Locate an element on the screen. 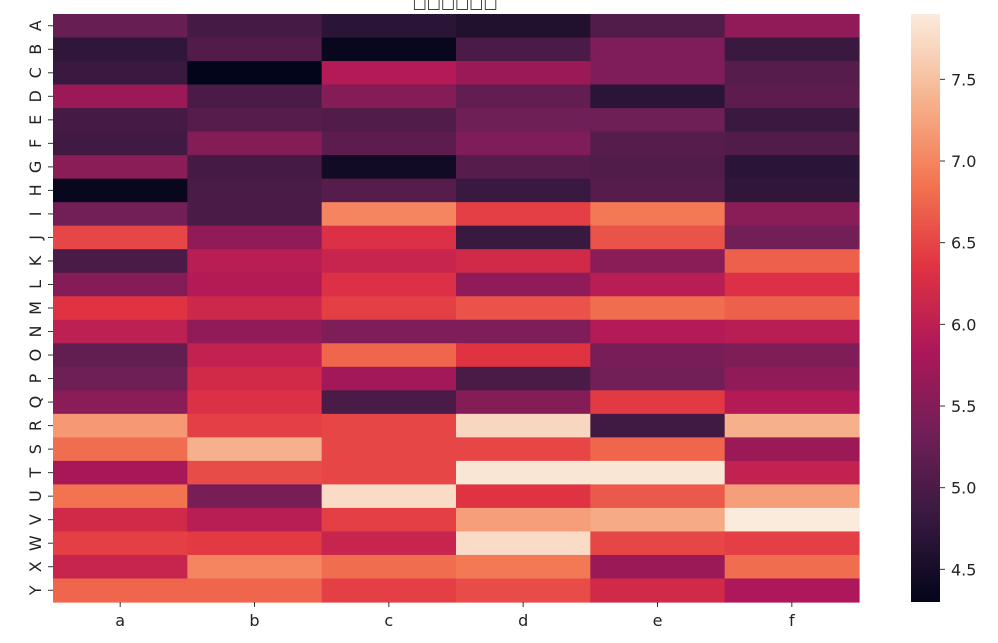  y-tick-label: X is located at coordinates (35, 566).